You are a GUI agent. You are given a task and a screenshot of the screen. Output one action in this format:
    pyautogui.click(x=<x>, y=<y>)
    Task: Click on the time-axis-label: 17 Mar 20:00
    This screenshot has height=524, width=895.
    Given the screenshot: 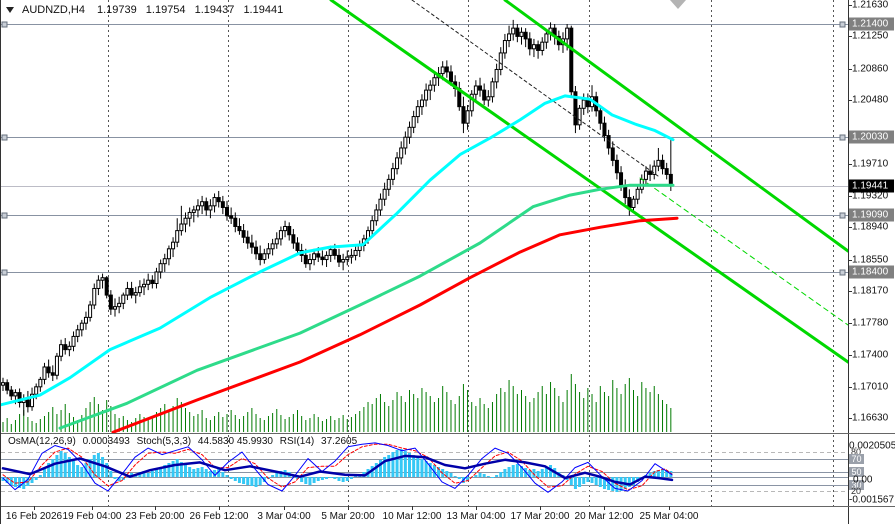 What is the action you would take?
    pyautogui.click(x=540, y=516)
    